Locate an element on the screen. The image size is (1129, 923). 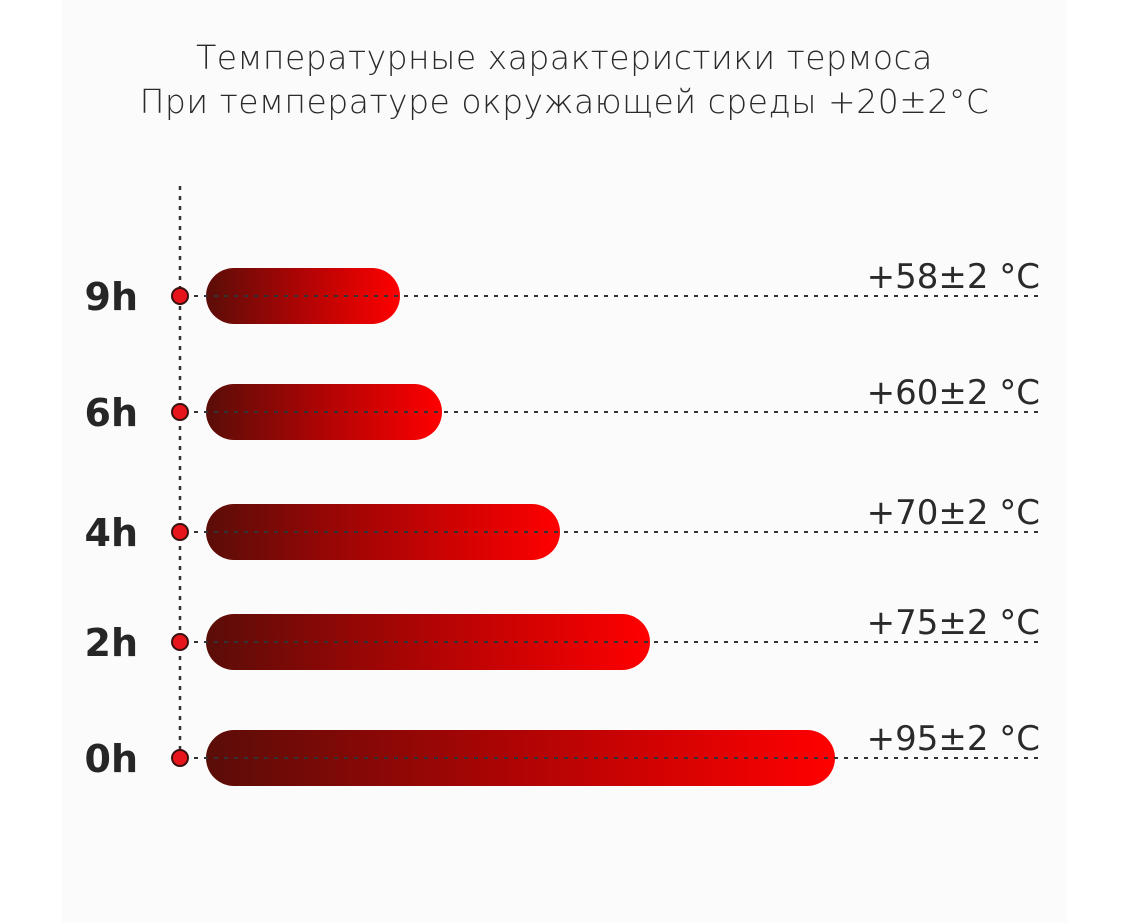
category-label: 6h is located at coordinates (112, 413).